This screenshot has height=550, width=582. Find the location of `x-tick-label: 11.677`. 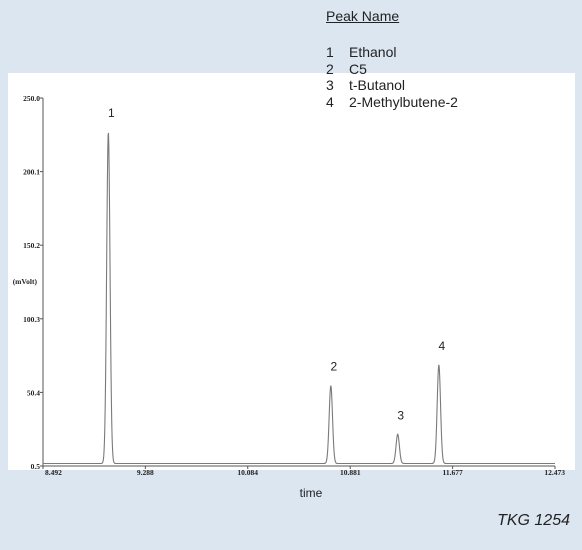

x-tick-label: 11.677 is located at coordinates (453, 472).